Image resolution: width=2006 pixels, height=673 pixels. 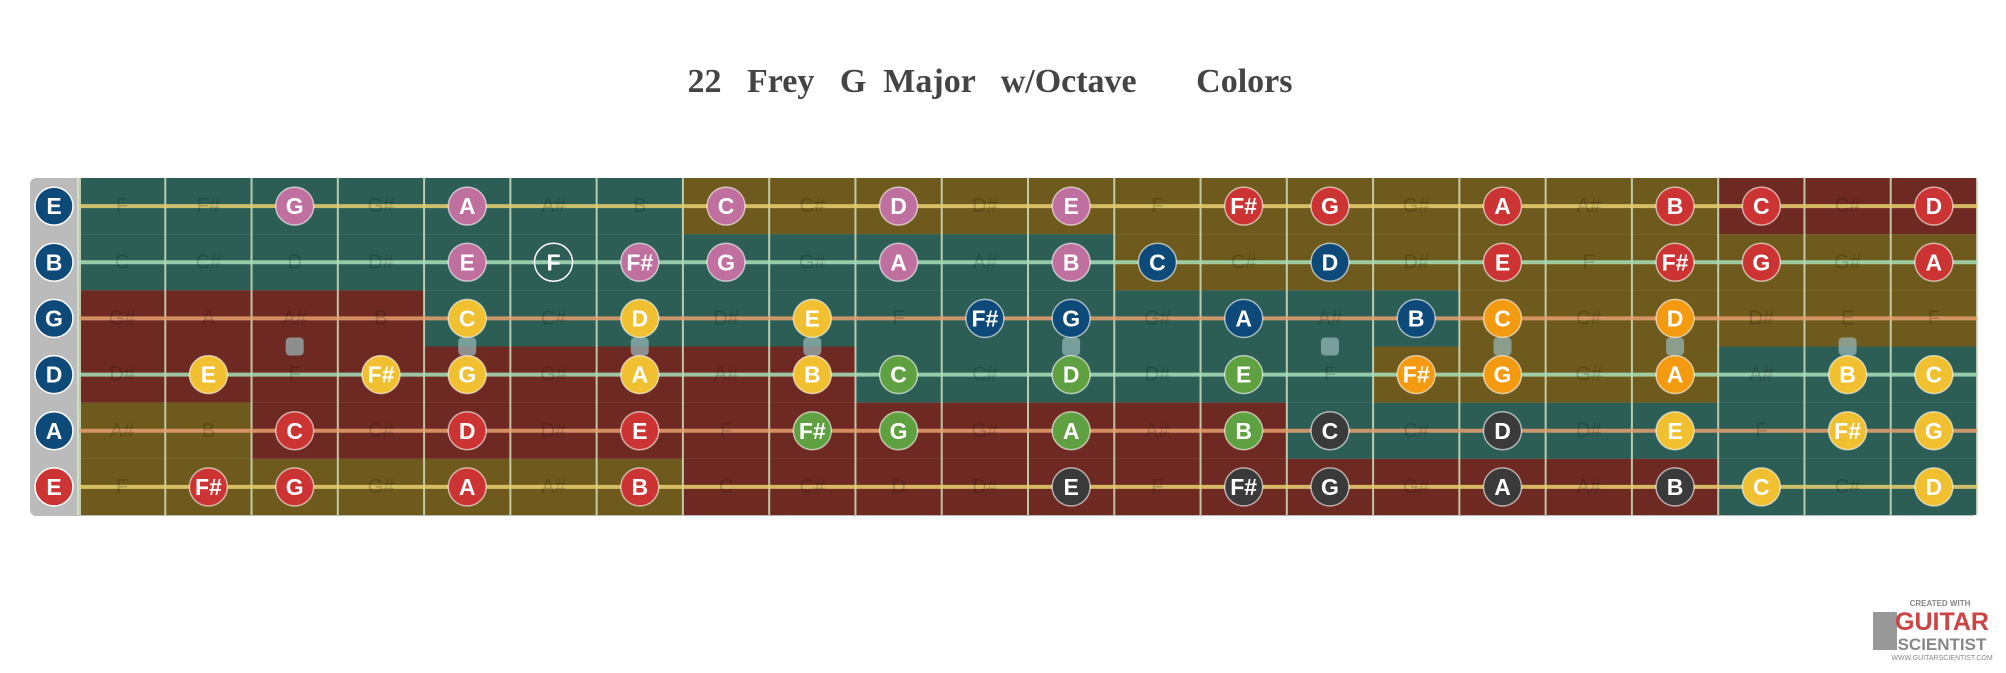 What do you see at coordinates (53, 206) in the screenshot?
I see `string-name: E` at bounding box center [53, 206].